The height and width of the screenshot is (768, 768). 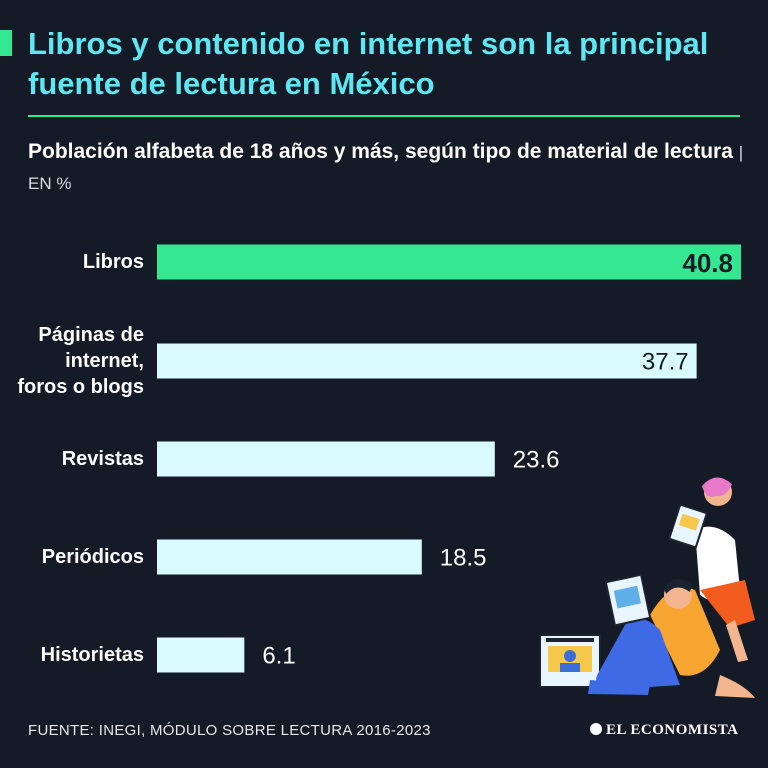 I want to click on category-label: Periódicos, so click(x=93, y=557).